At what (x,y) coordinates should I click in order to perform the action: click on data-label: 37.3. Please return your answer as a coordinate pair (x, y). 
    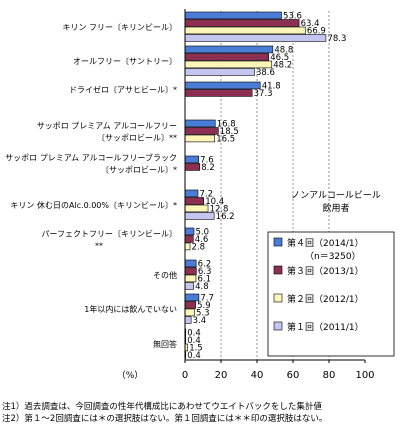
    Looking at the image, I should click on (263, 94).